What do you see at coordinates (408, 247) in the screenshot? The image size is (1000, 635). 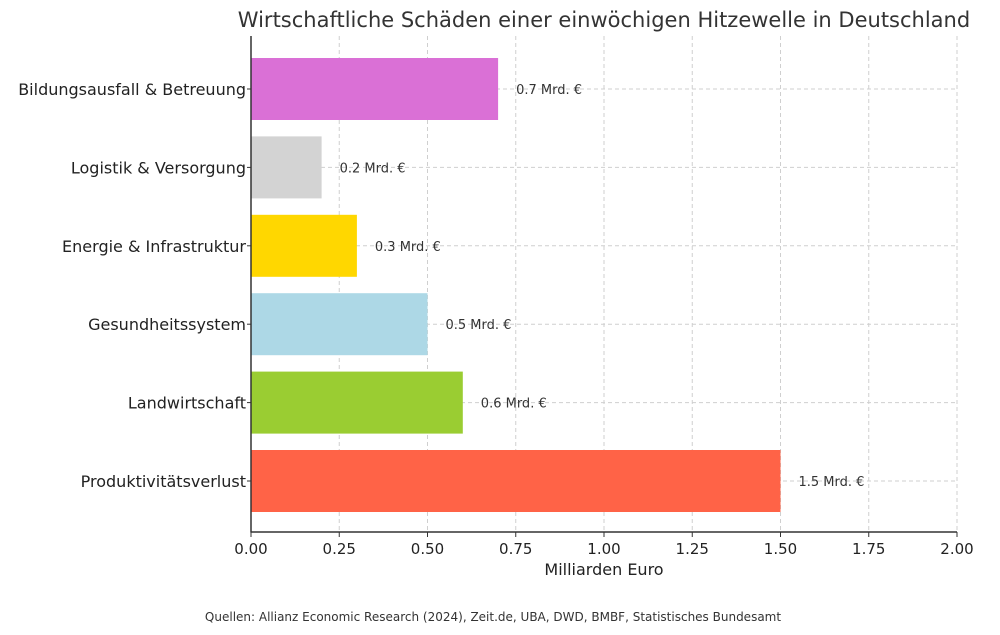 I see `data-label: 0.3 Mrd. €` at bounding box center [408, 247].